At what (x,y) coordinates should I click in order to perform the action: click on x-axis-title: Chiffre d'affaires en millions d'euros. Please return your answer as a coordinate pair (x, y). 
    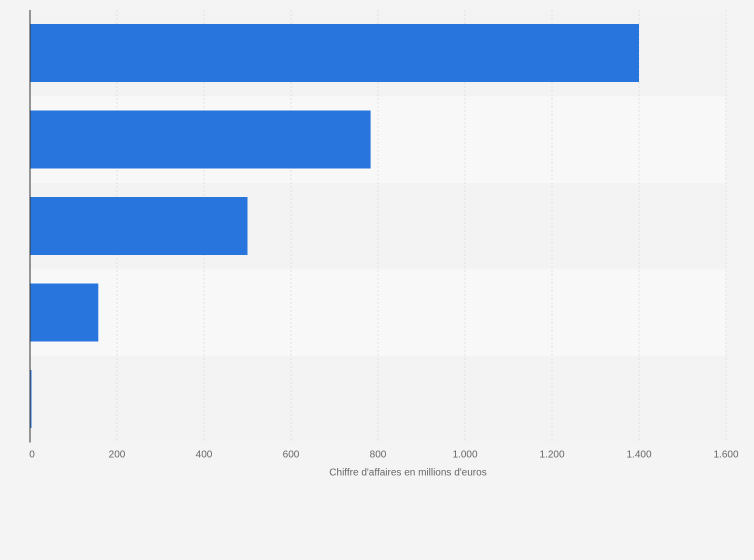
    Looking at the image, I should click on (407, 473).